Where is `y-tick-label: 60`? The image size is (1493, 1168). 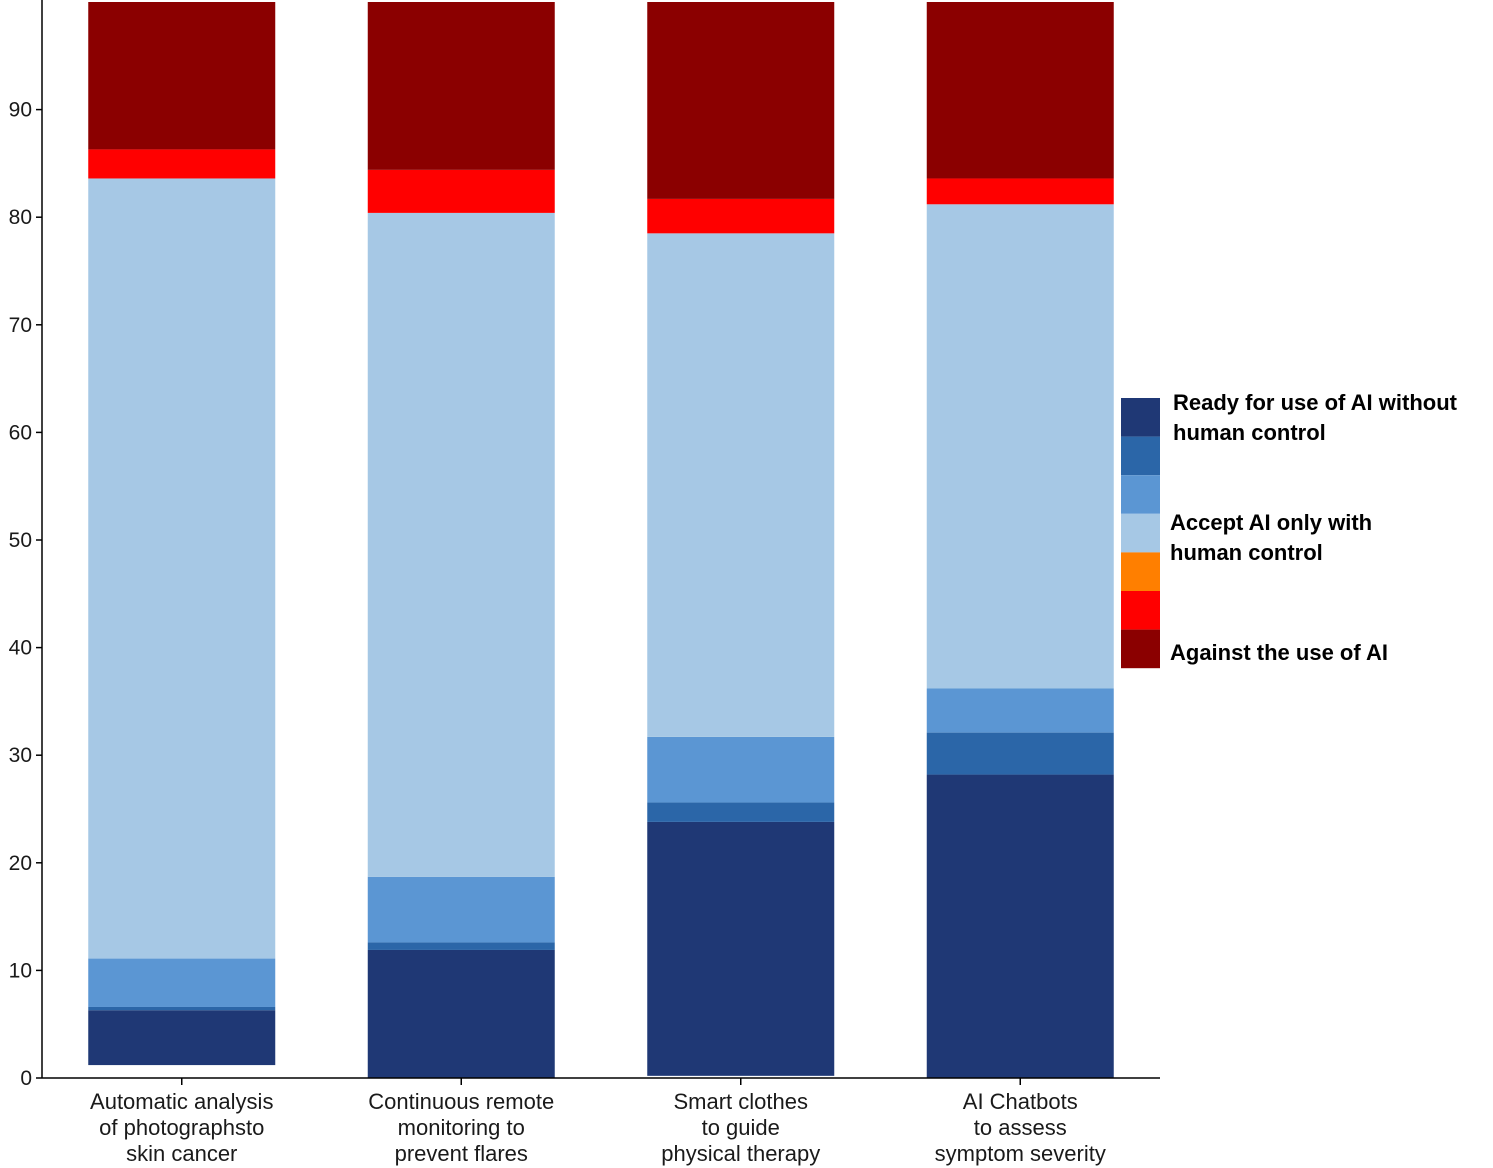 y-tick-label: 60 is located at coordinates (20, 432).